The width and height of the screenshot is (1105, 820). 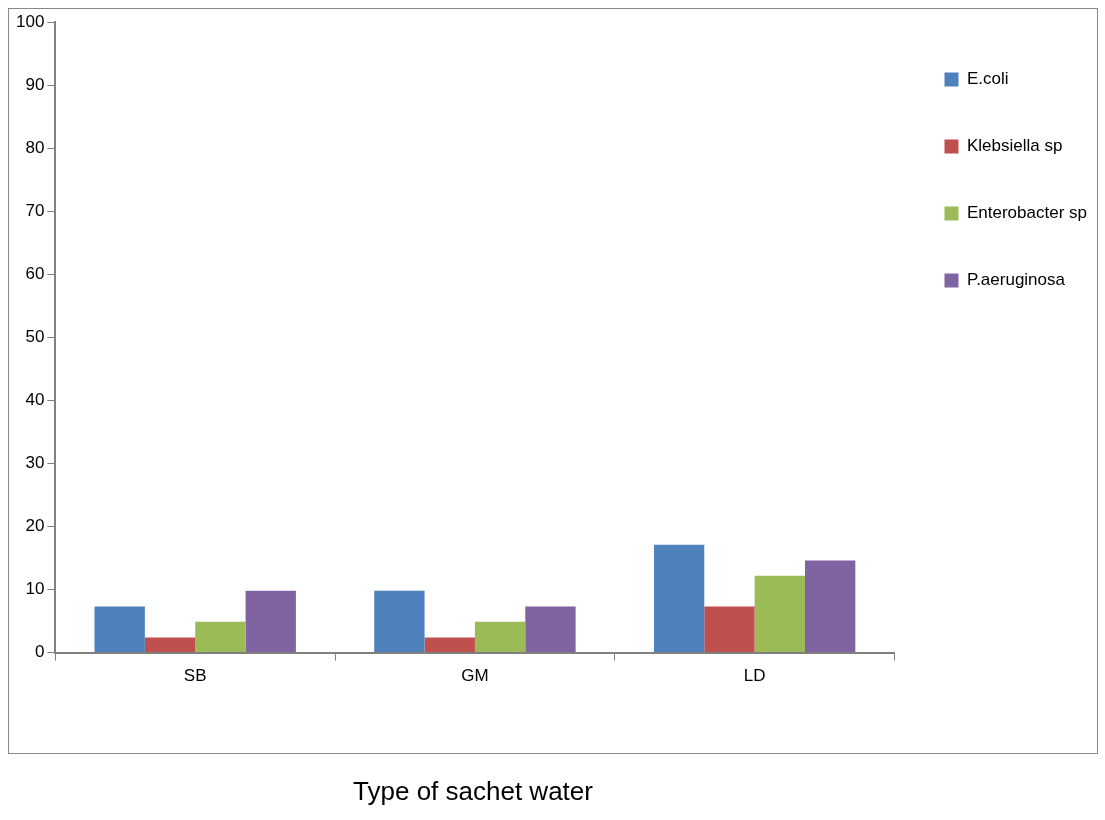 What do you see at coordinates (35, 589) in the screenshot?
I see `y-tick-label: 10` at bounding box center [35, 589].